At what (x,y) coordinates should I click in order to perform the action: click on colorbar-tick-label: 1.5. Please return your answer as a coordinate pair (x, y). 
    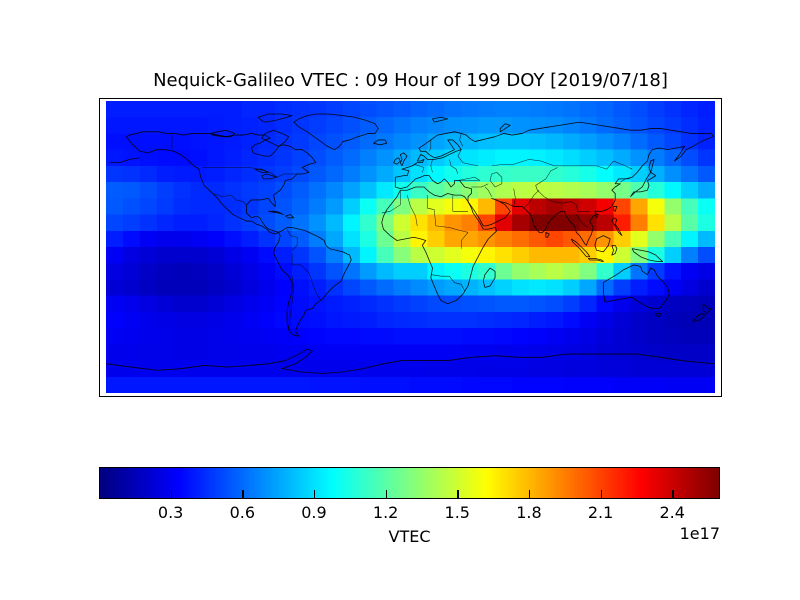
    Looking at the image, I should click on (457, 512).